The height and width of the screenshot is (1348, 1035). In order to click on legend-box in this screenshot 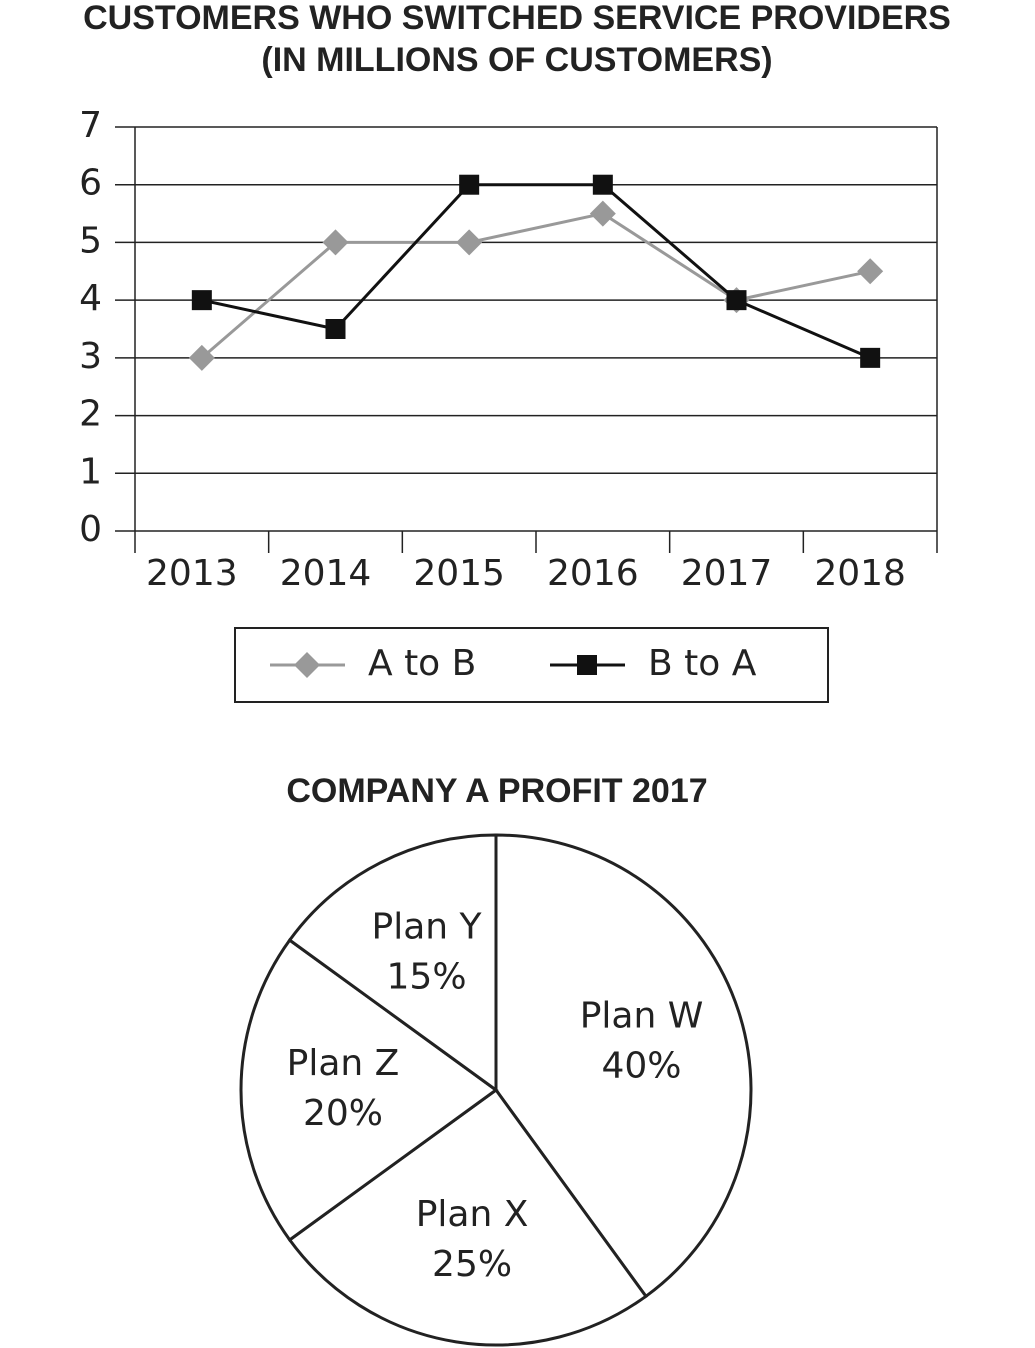, I will do `click(531, 665)`.